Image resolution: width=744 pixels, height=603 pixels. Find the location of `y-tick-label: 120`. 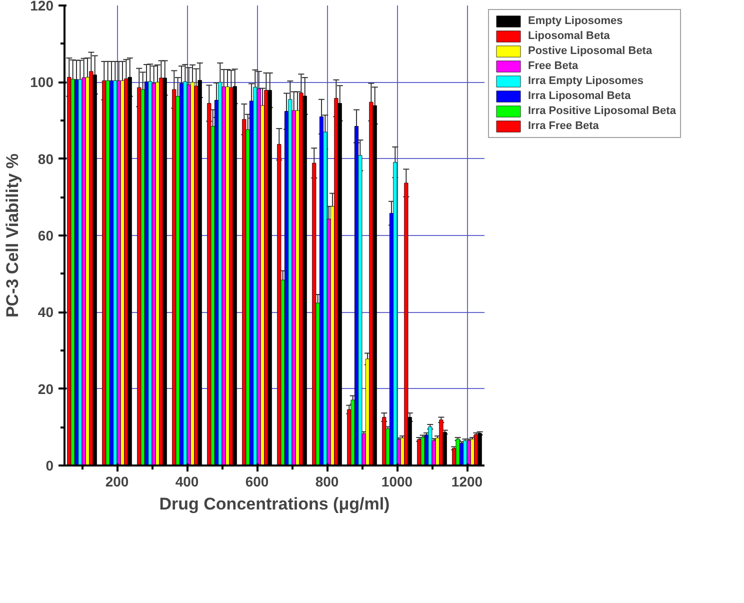

y-tick-label: 120 is located at coordinates (42, 7).